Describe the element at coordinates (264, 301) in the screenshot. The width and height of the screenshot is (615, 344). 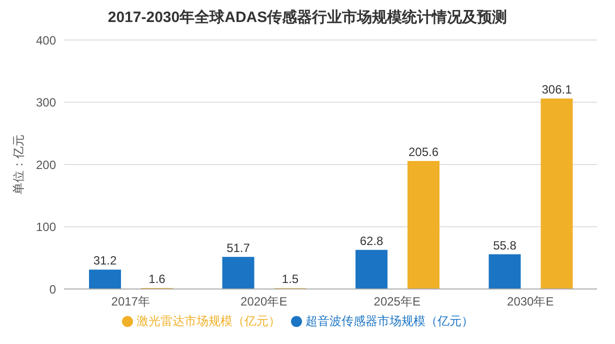
I see `x-tick-label: 2020年E` at that location.